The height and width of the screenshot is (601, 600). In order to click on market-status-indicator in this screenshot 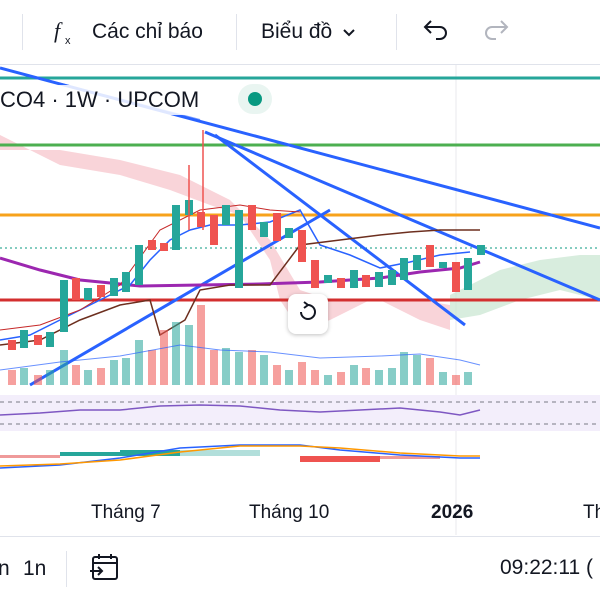, I will do `click(255, 99)`.